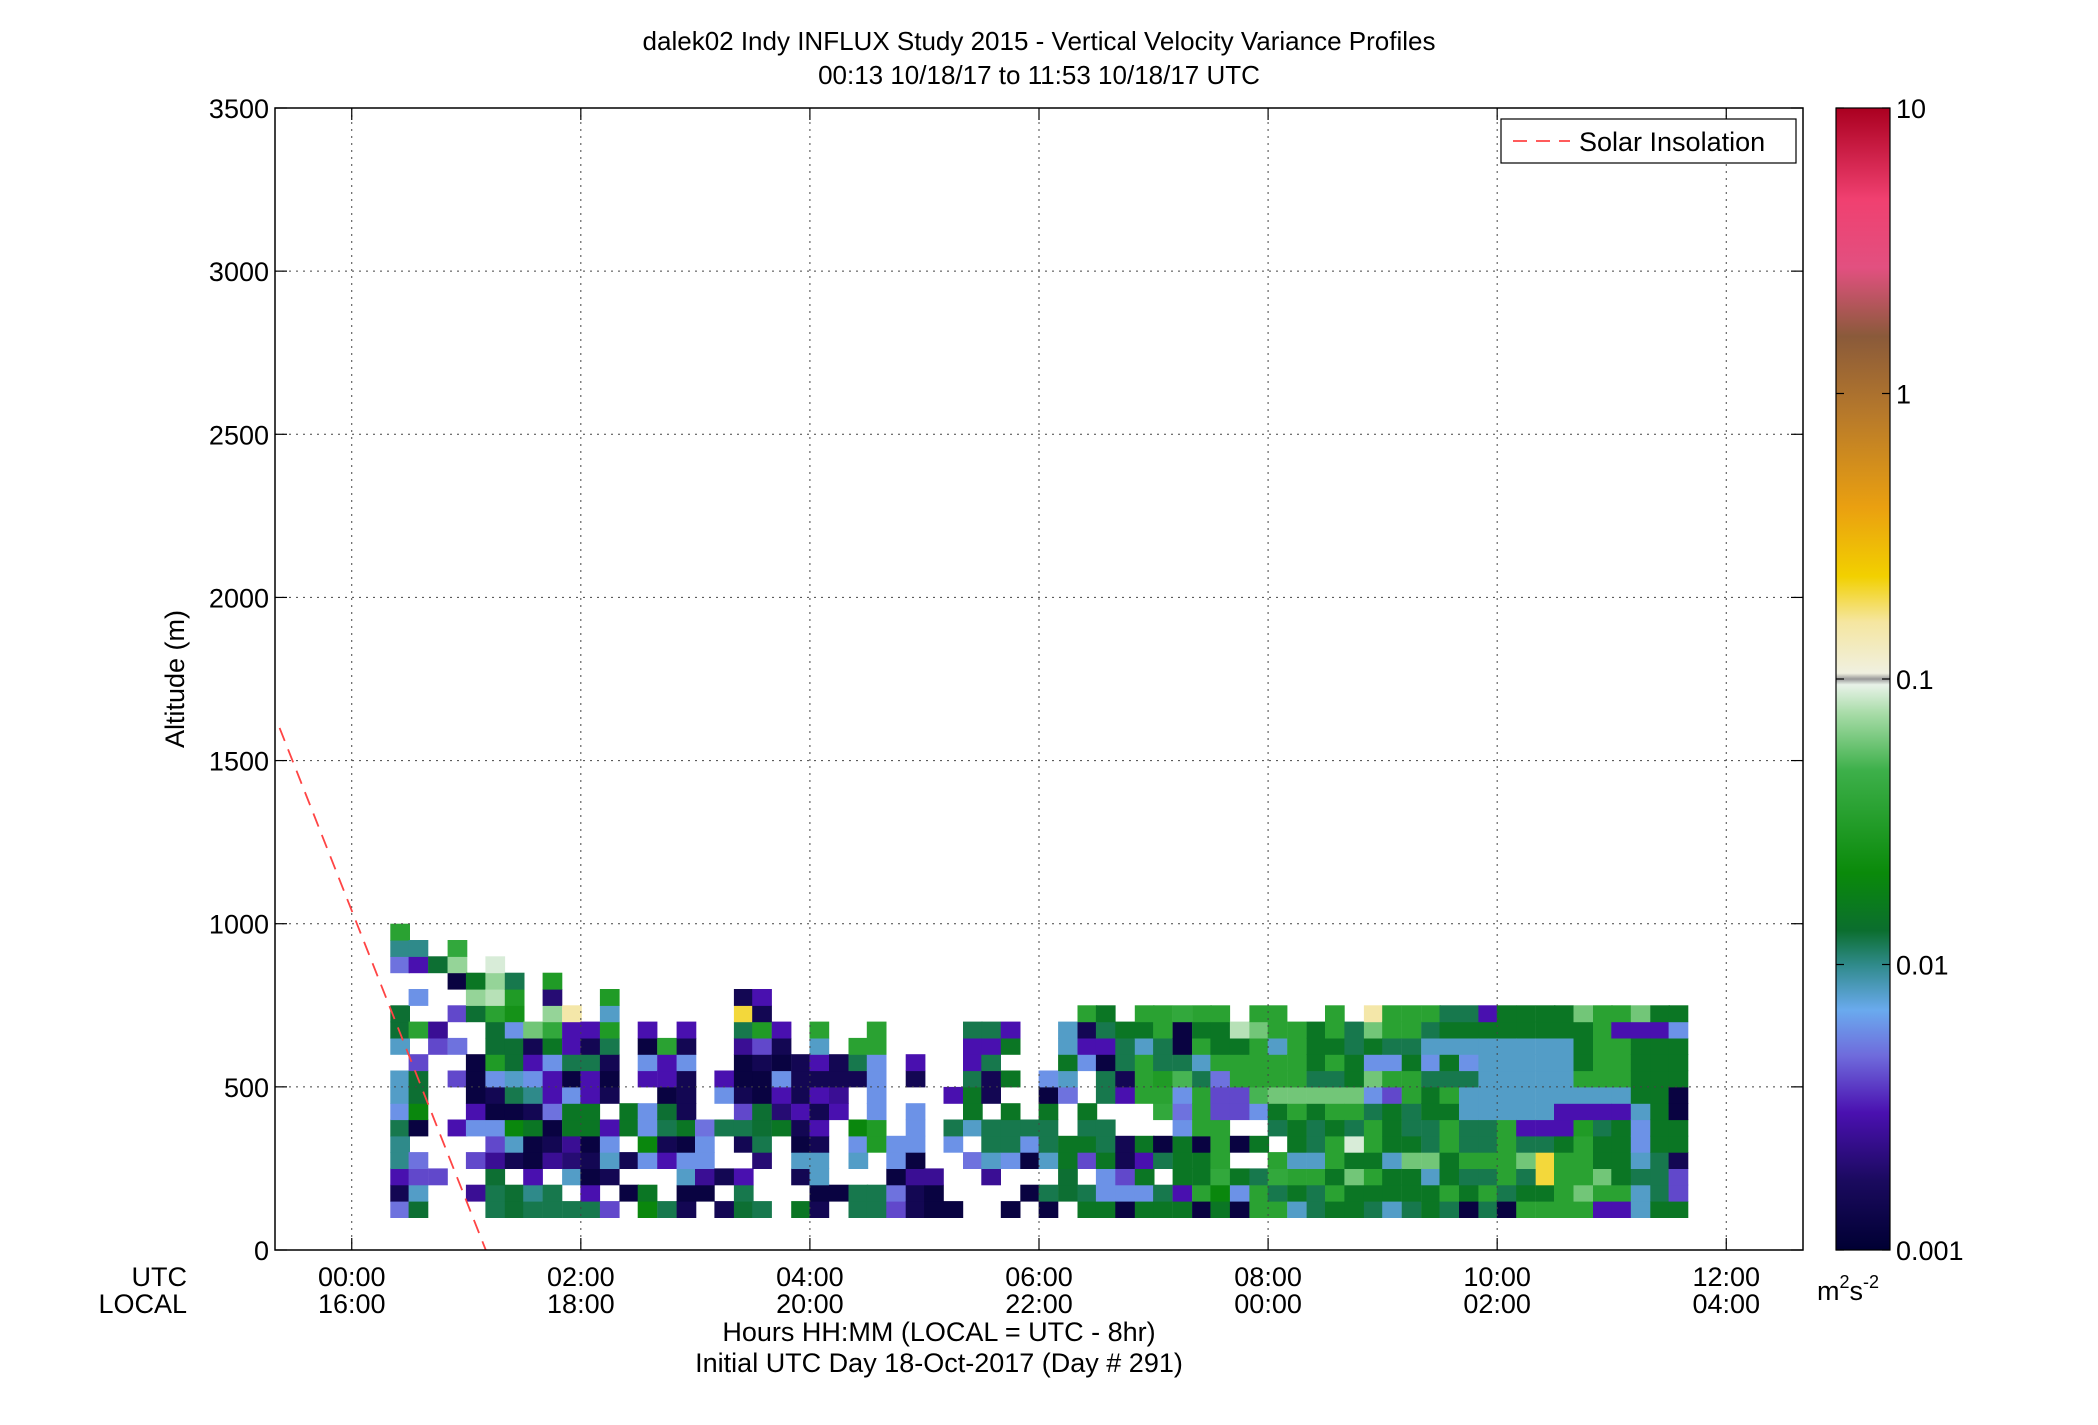 Image resolution: width=2098 pixels, height=1425 pixels. What do you see at coordinates (939, 1363) in the screenshot?
I see `x-axis-sublabel: Initial UTC Day 18-Oct-2017 (Day # 291)` at bounding box center [939, 1363].